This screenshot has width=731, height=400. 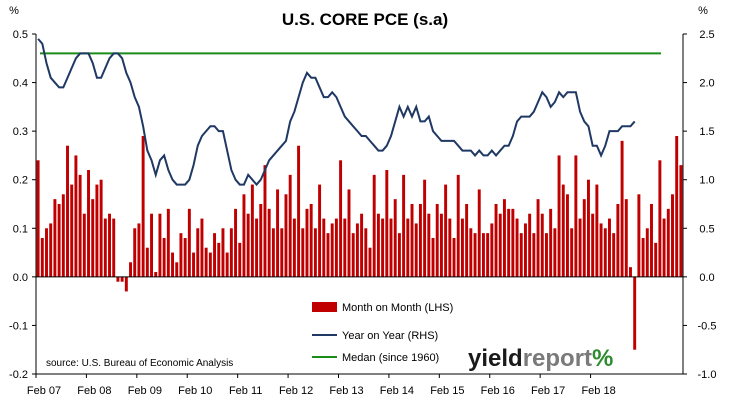 I want to click on right-tick-label: -1.0, so click(x=707, y=375).